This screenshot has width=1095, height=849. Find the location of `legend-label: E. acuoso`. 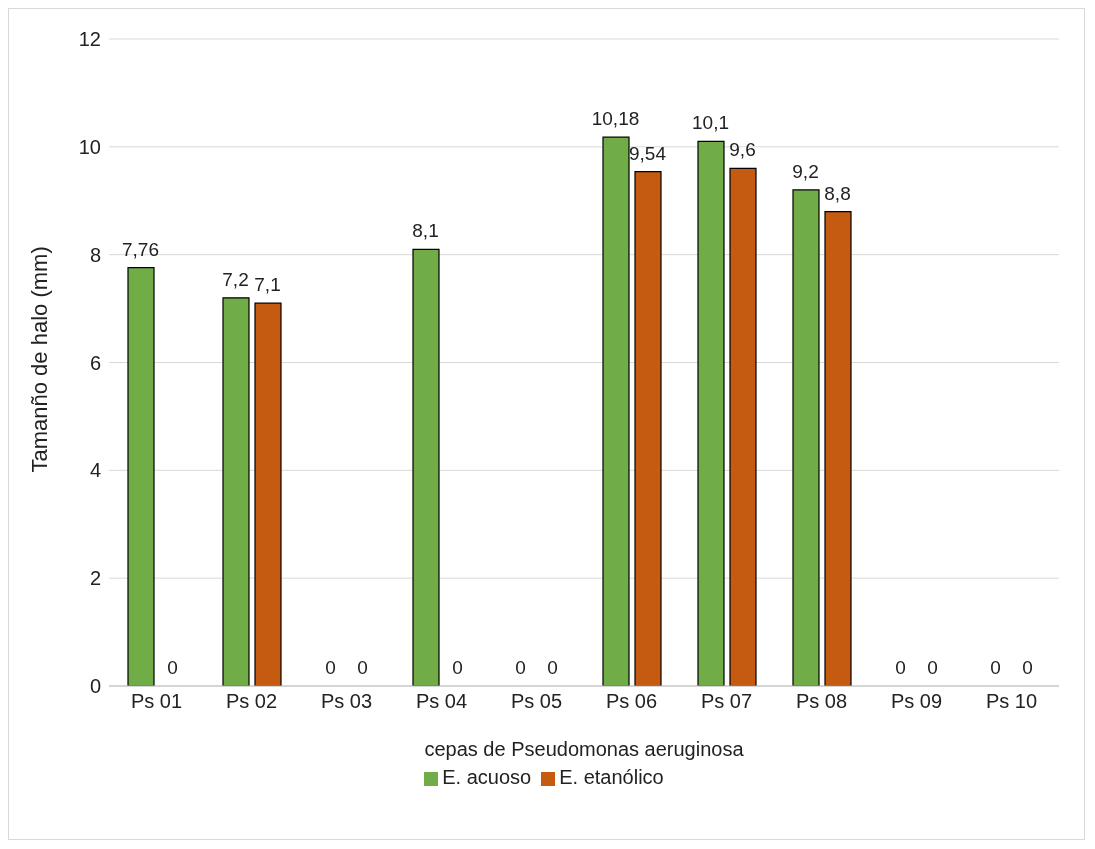

legend-label: E. acuoso is located at coordinates (487, 777).